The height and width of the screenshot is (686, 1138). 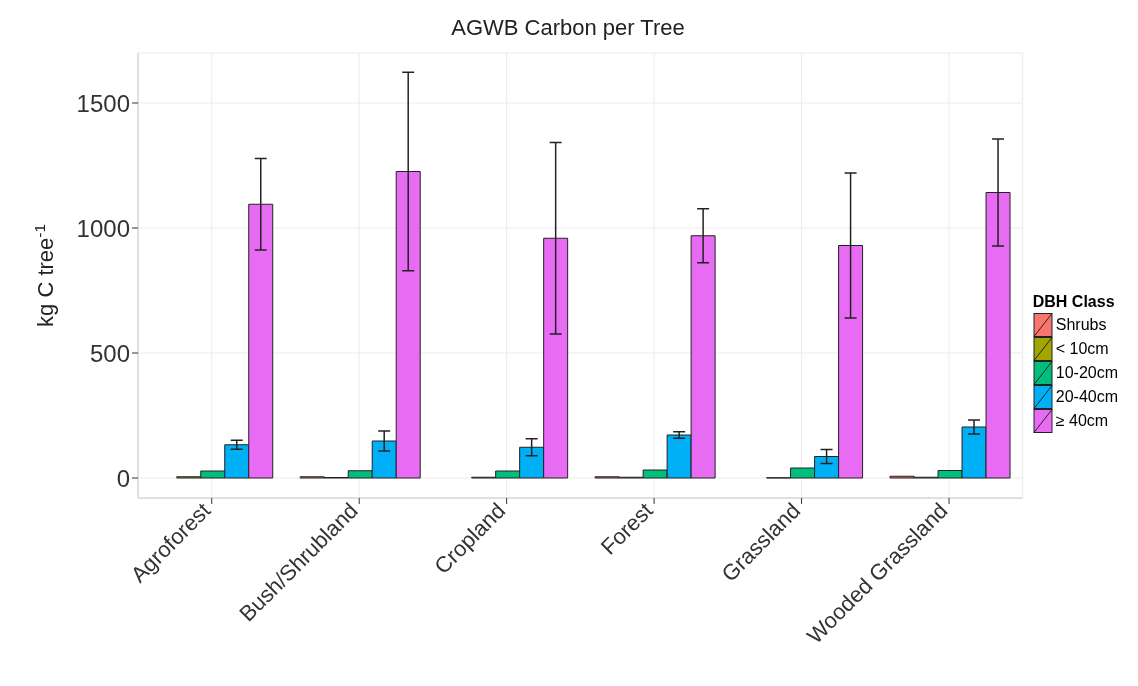 I want to click on y-tick-label: 0, so click(x=123, y=478).